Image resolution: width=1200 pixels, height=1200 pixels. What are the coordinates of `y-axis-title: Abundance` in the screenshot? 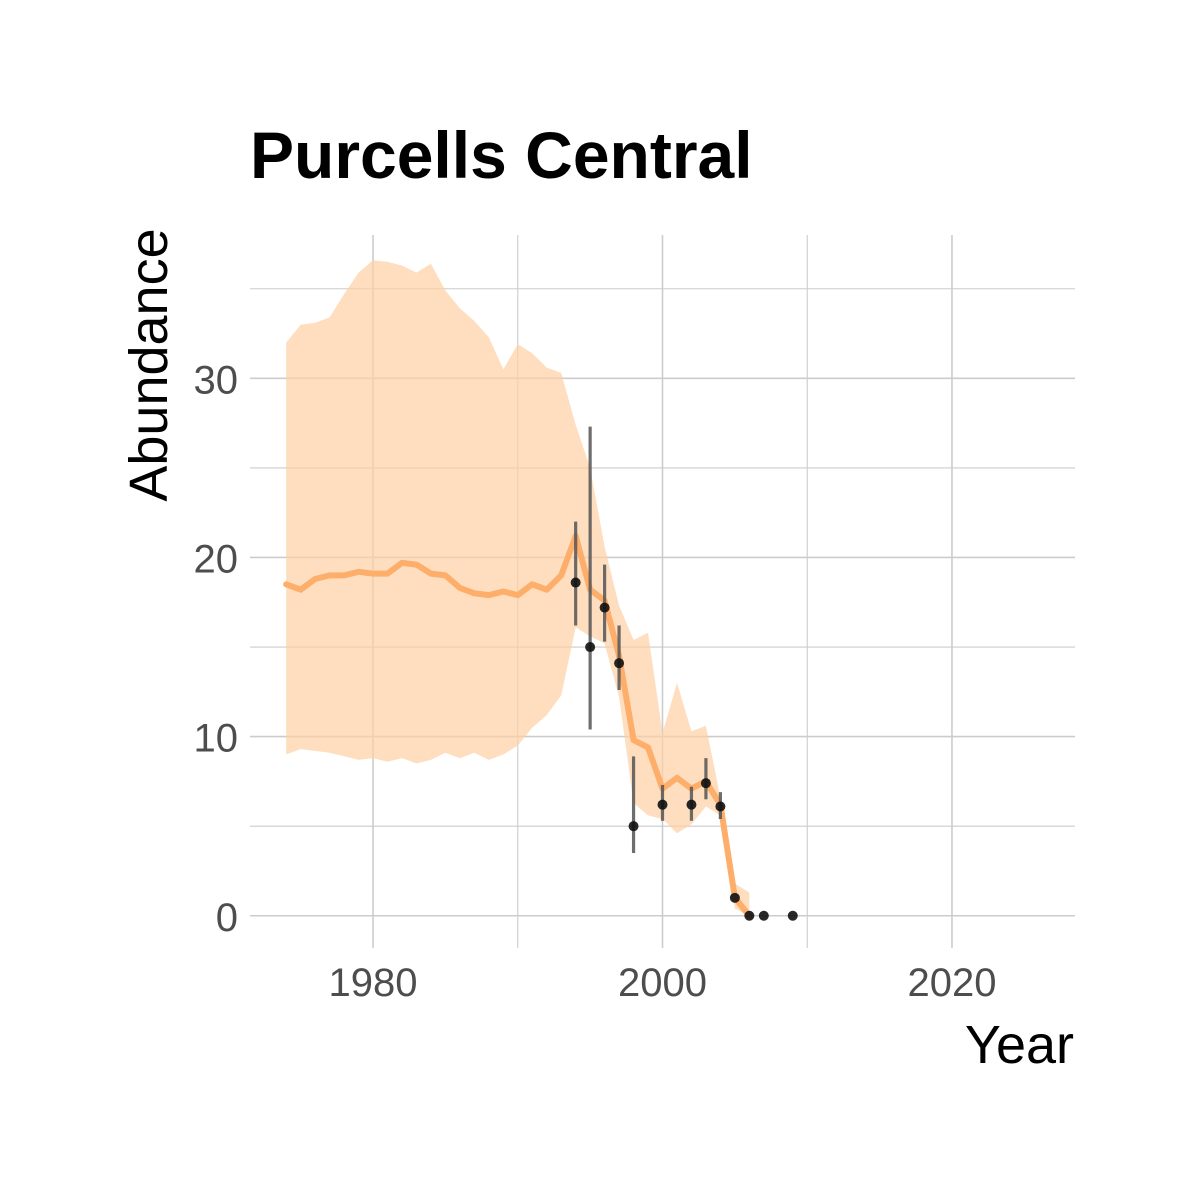 It's located at (149, 364).